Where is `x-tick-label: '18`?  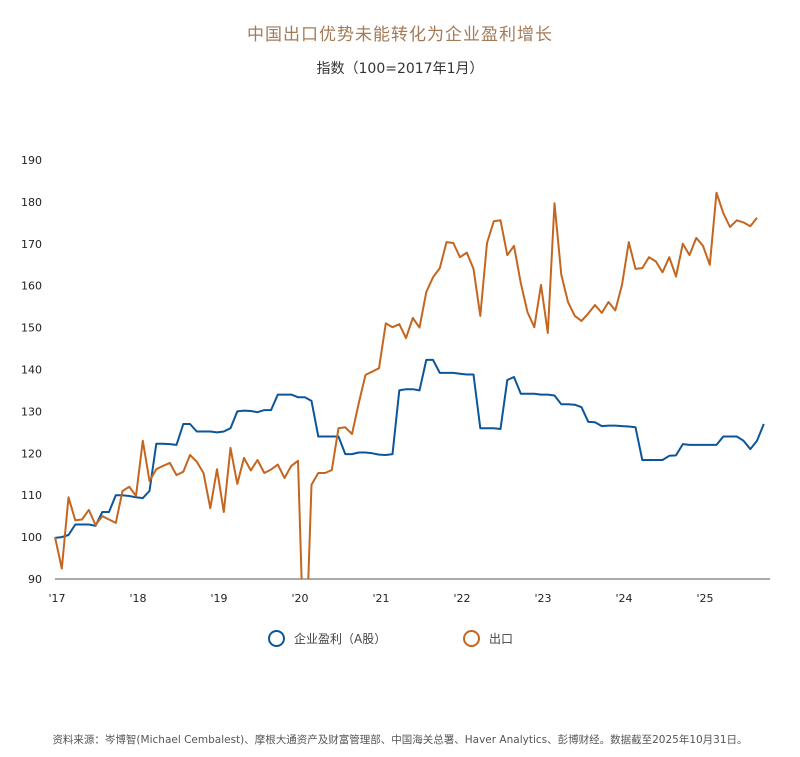
x-tick-label: '18 is located at coordinates (137, 598).